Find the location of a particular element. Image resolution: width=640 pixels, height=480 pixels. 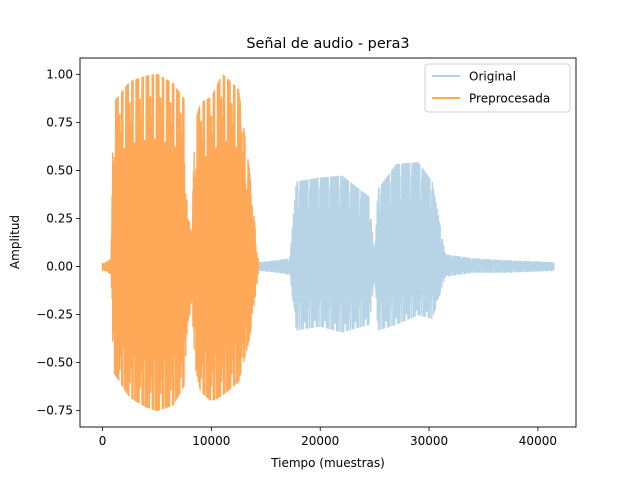

y-axis: −0.75 −0.50 −0.25 0.00 0.25 0.50 0.75 1.00 is located at coordinates (58, 242).